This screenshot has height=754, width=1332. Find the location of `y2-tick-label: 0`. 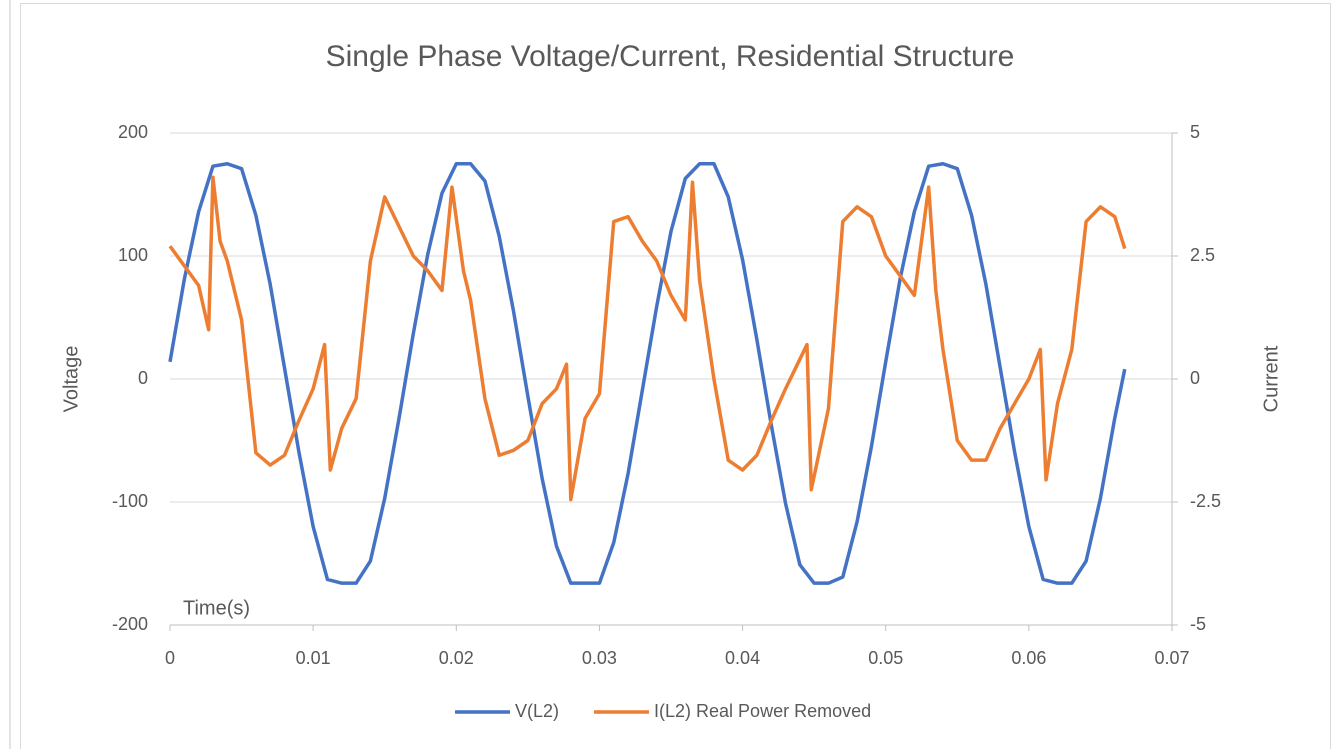

y2-tick-label: 0 is located at coordinates (1195, 378).